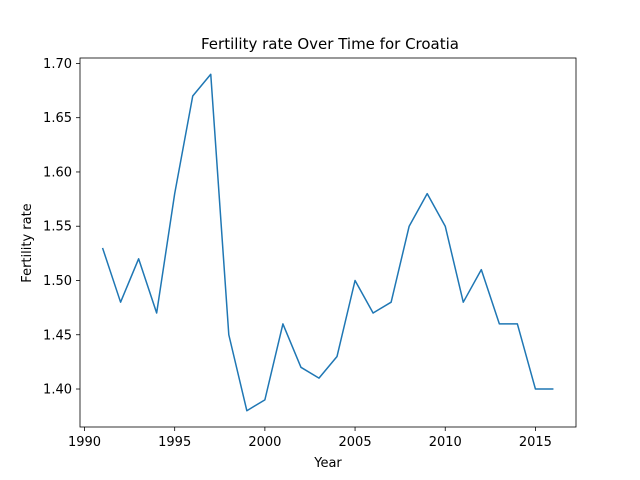 This screenshot has height=480, width=640. What do you see at coordinates (264, 442) in the screenshot?
I see `x-tick-label: 2000` at bounding box center [264, 442].